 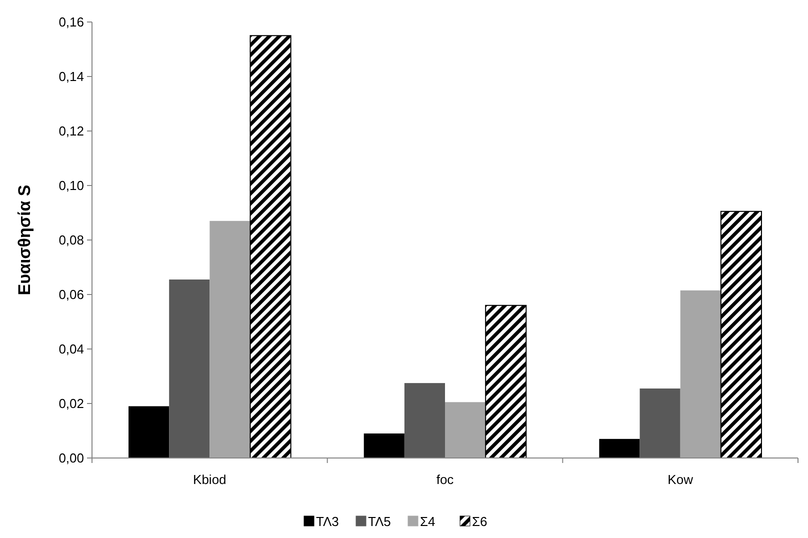 What do you see at coordinates (71, 240) in the screenshot?
I see `y-tick-label: 0,08` at bounding box center [71, 240].